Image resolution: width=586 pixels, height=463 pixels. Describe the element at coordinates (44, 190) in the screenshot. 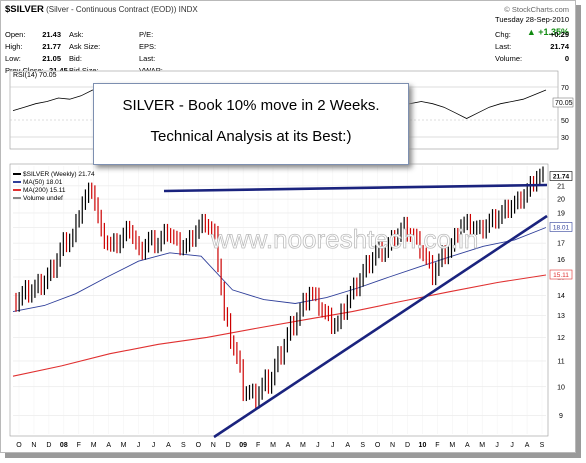

I see `legend-ma200: MA(200) 15.11` at that location.